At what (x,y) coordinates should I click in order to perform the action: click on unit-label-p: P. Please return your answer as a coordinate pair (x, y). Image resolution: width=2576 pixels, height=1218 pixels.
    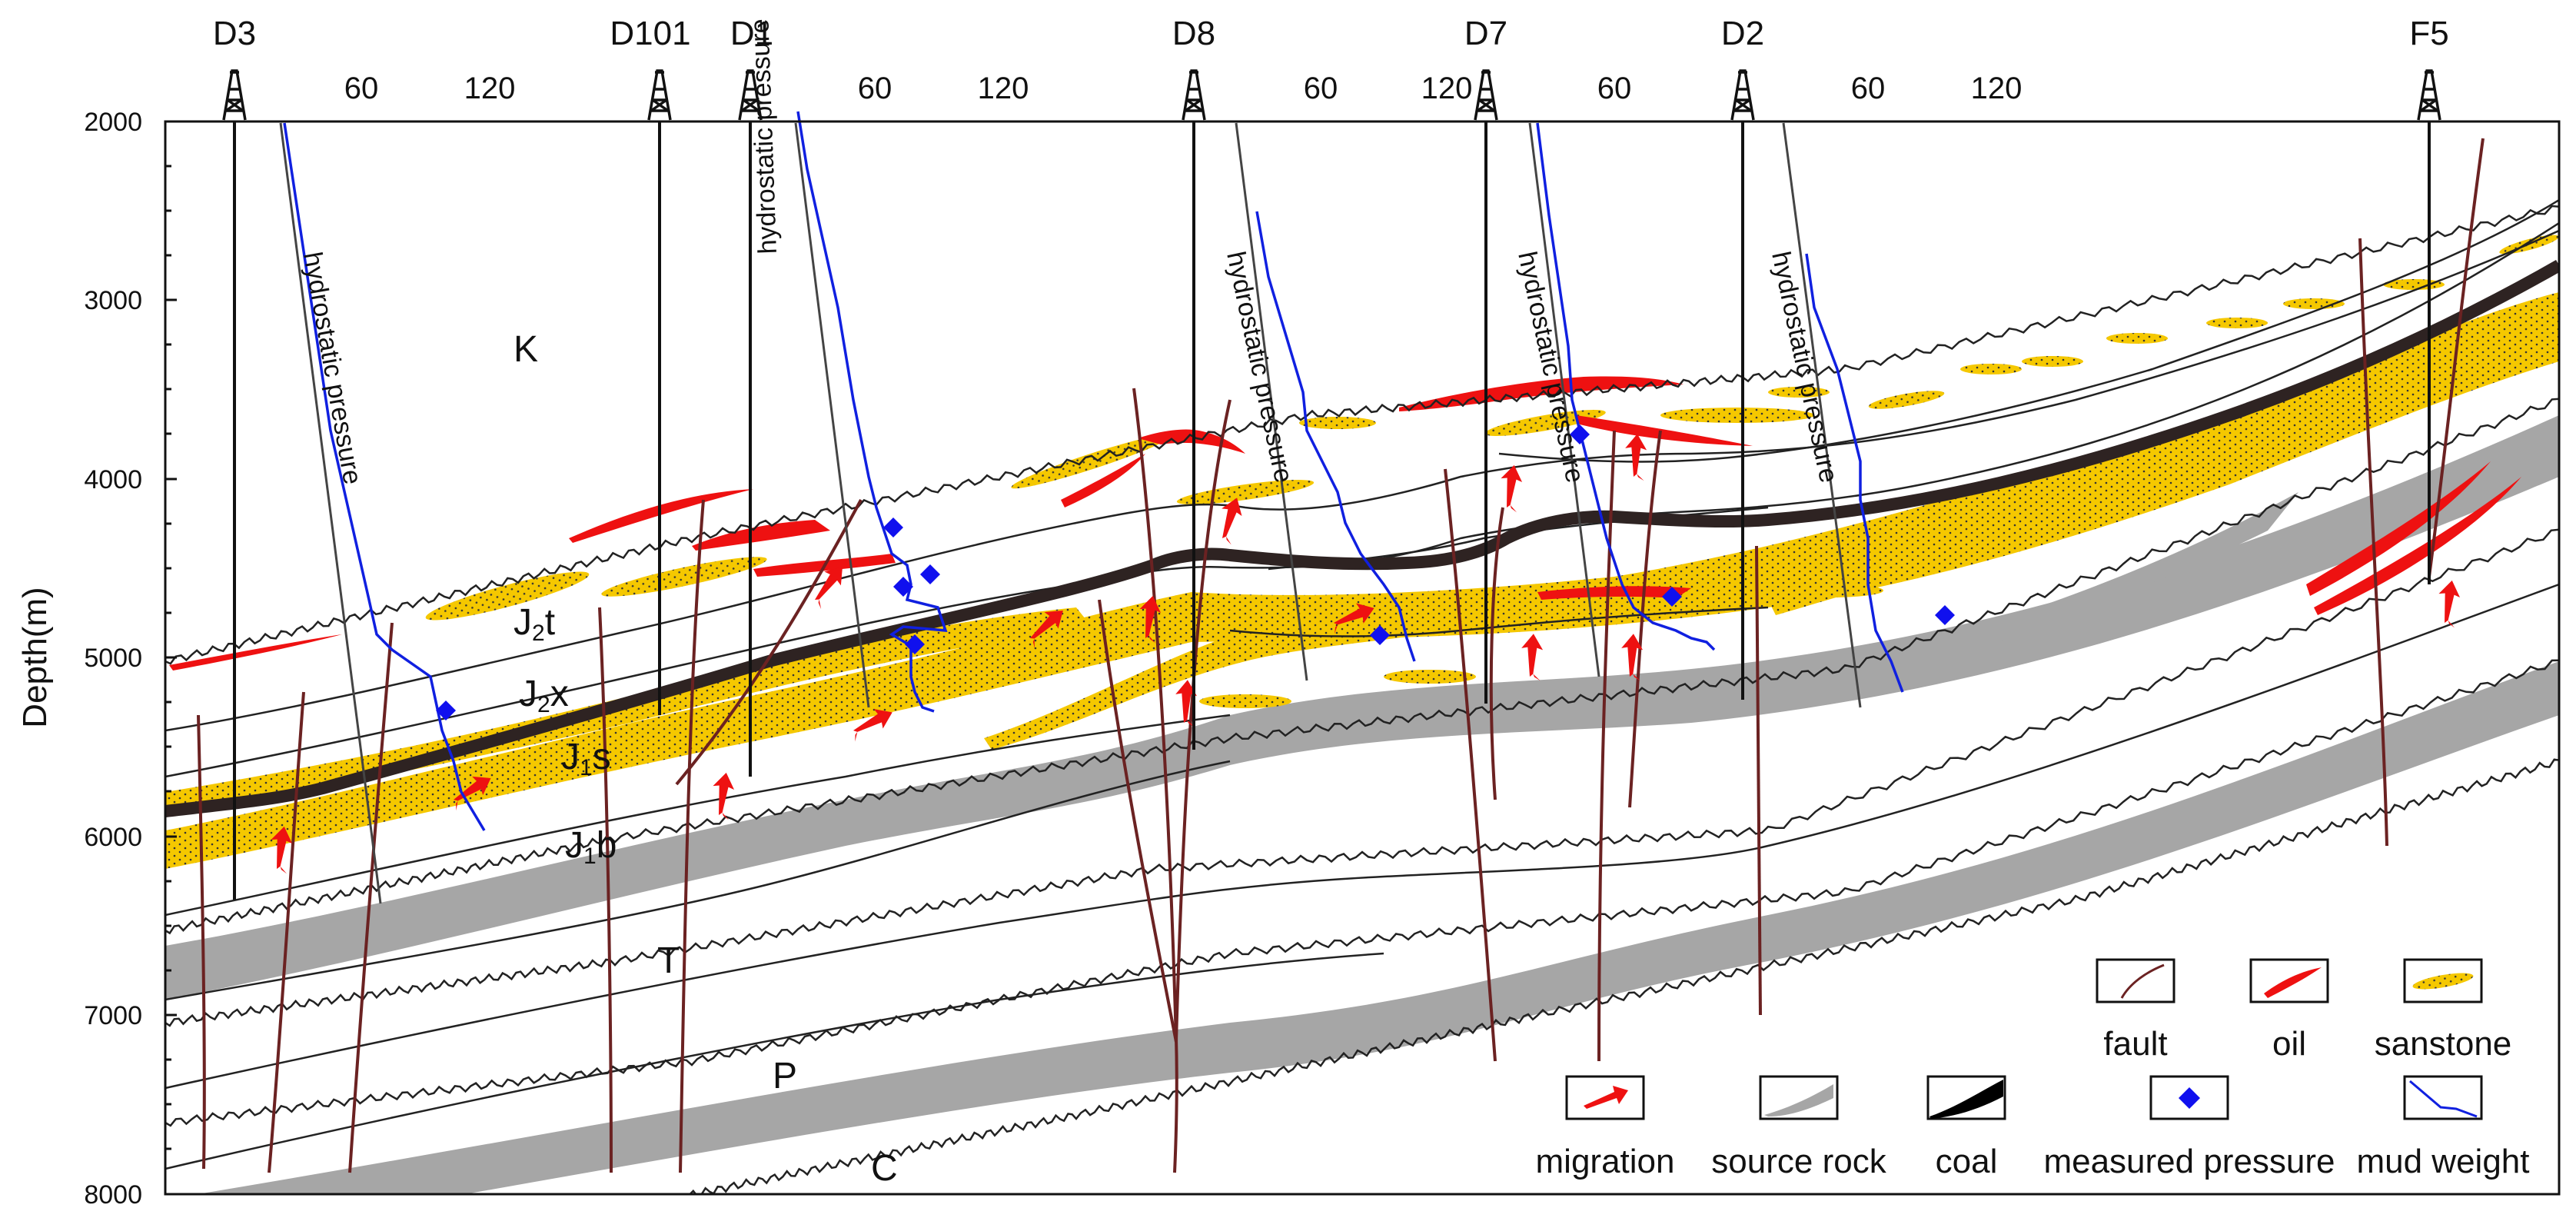
    Looking at the image, I should click on (785, 1076).